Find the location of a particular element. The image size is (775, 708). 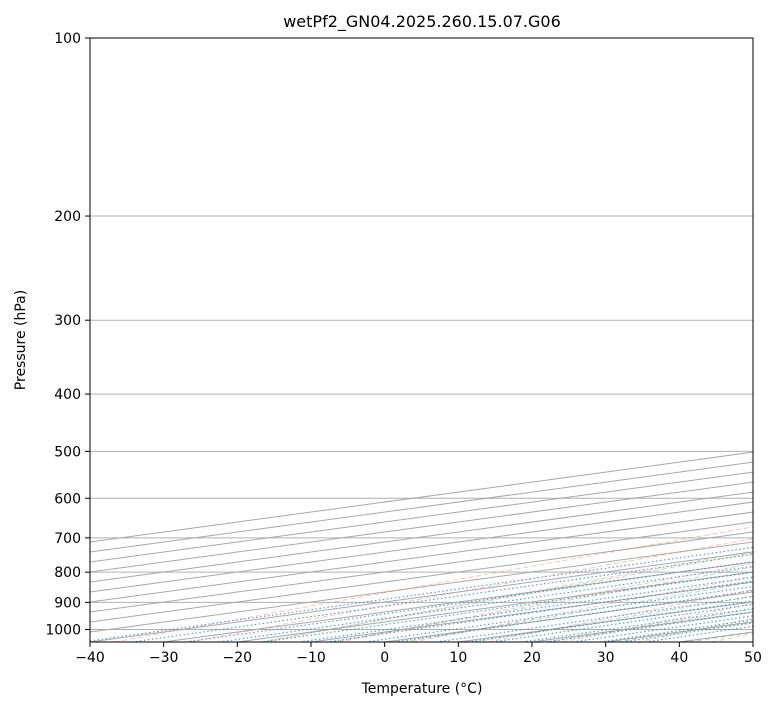

x-tick-label: −40 is located at coordinates (90, 658).